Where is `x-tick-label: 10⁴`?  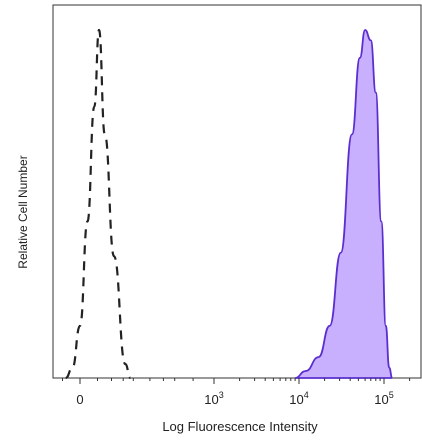
x-tick-label: 10⁴ is located at coordinates (298, 398).